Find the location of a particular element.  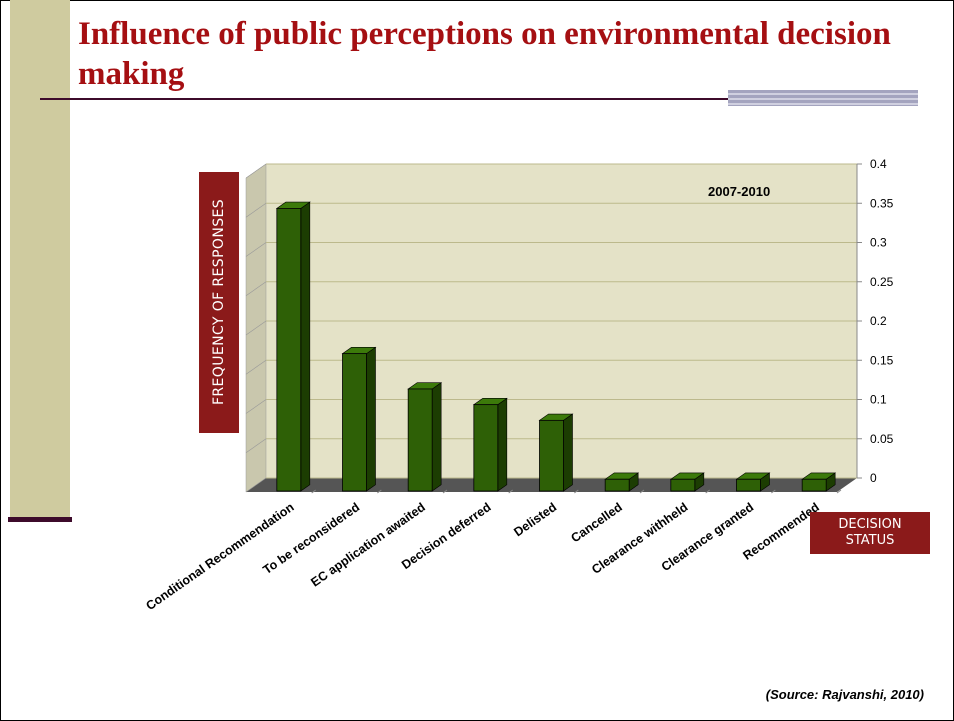

y-axis-label-box is located at coordinates (219, 302).